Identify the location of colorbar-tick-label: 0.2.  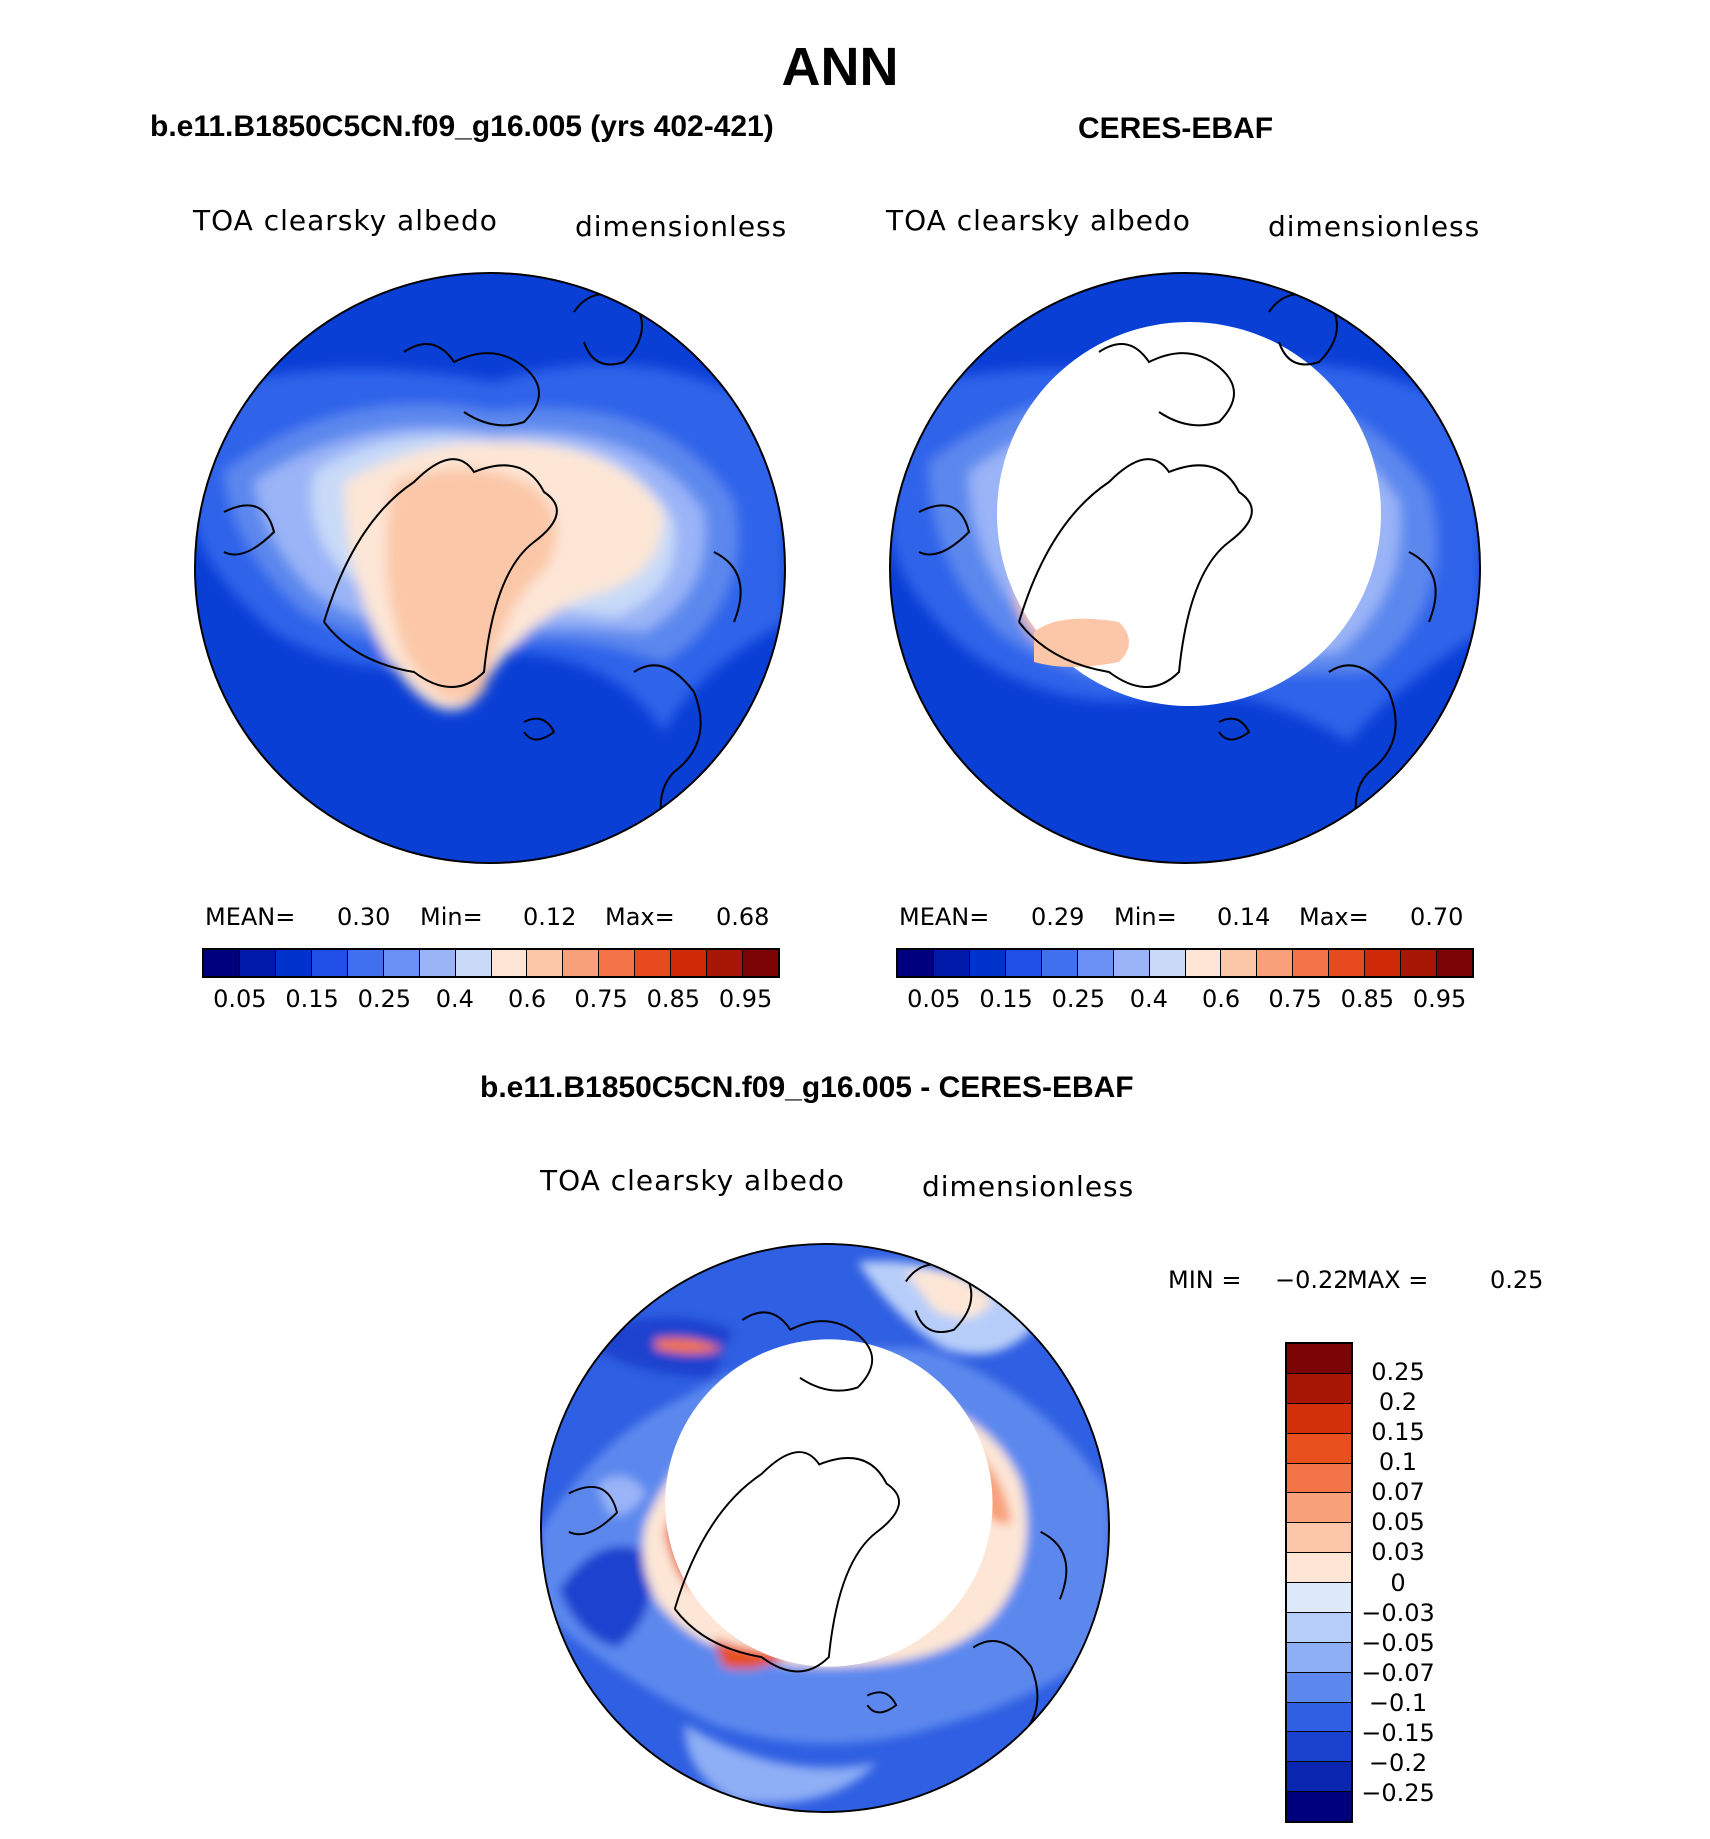
(1398, 1402).